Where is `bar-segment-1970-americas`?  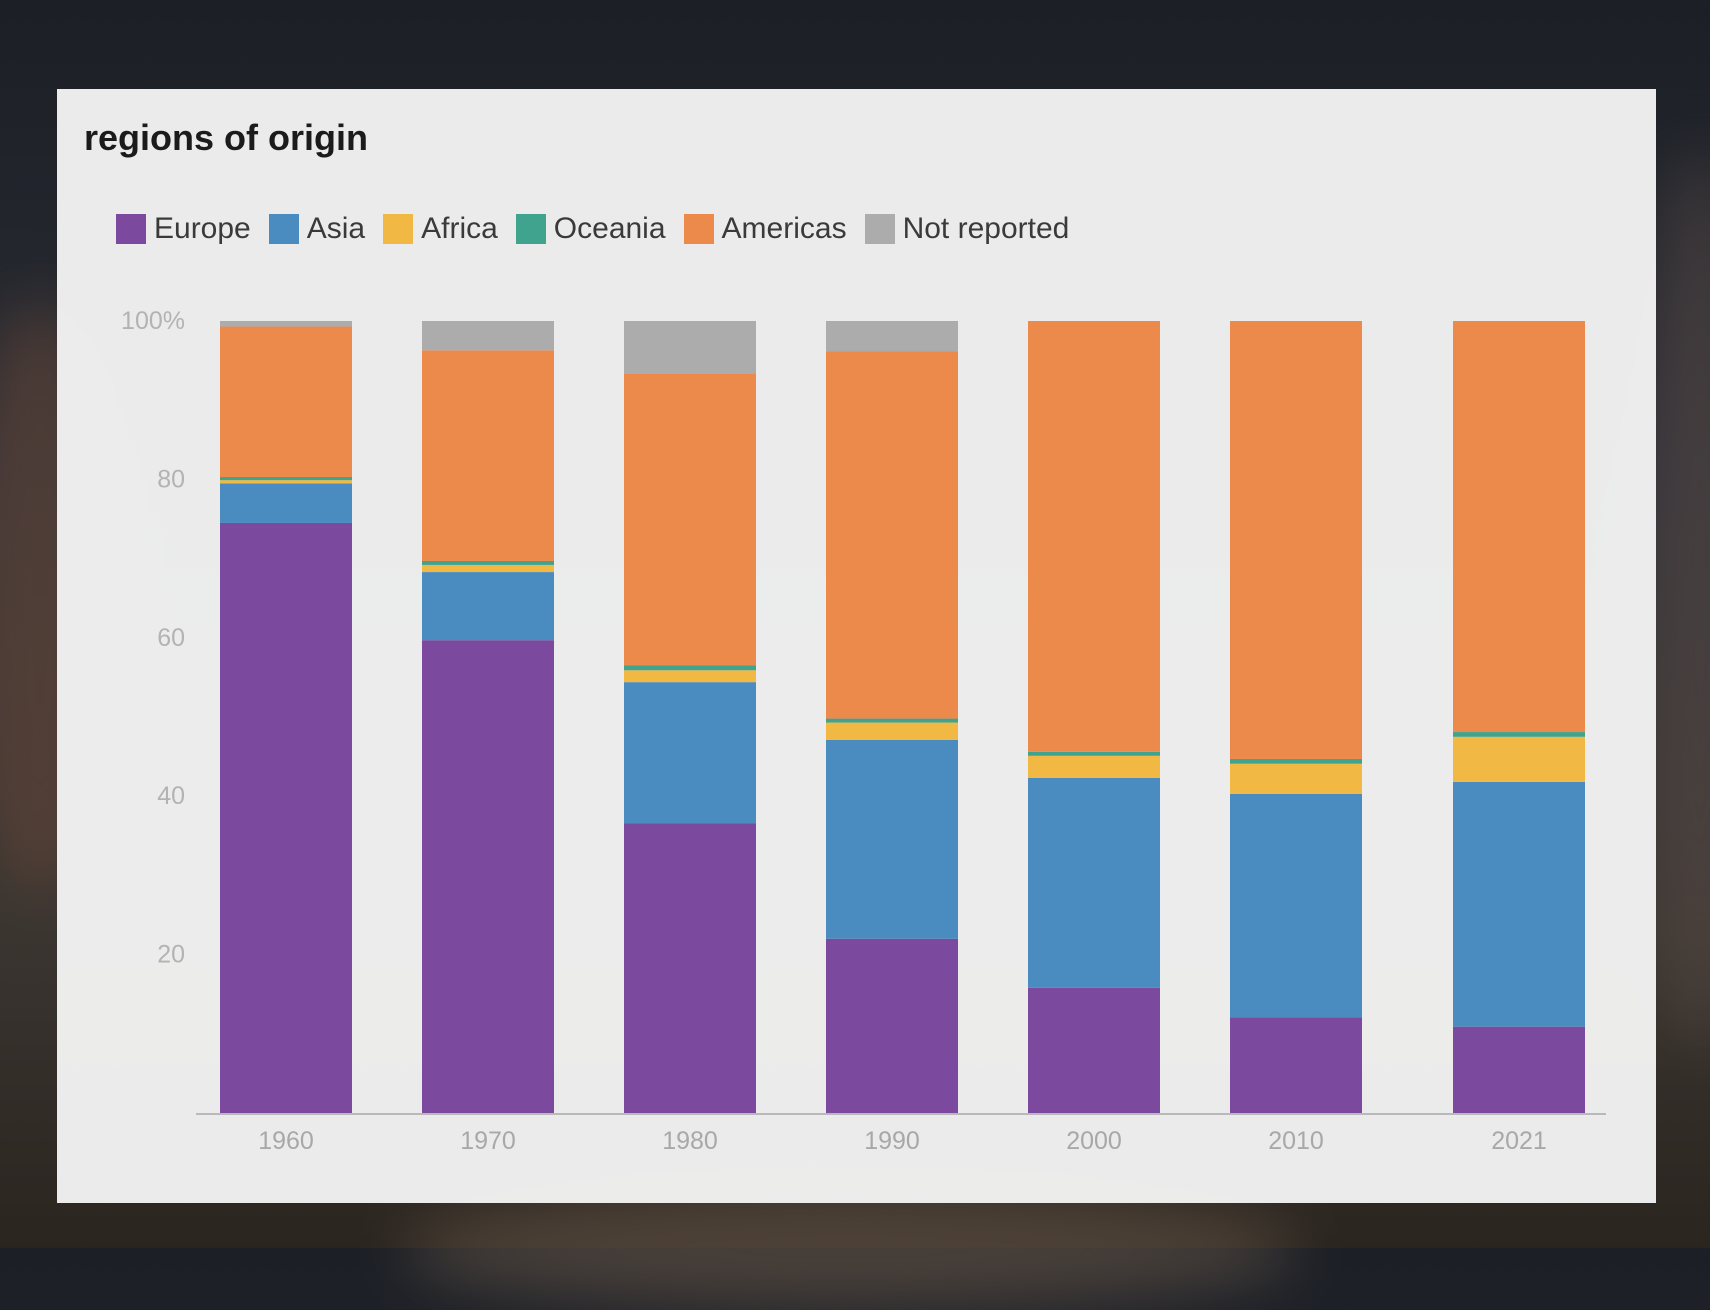 bar-segment-1970-americas is located at coordinates (488, 455).